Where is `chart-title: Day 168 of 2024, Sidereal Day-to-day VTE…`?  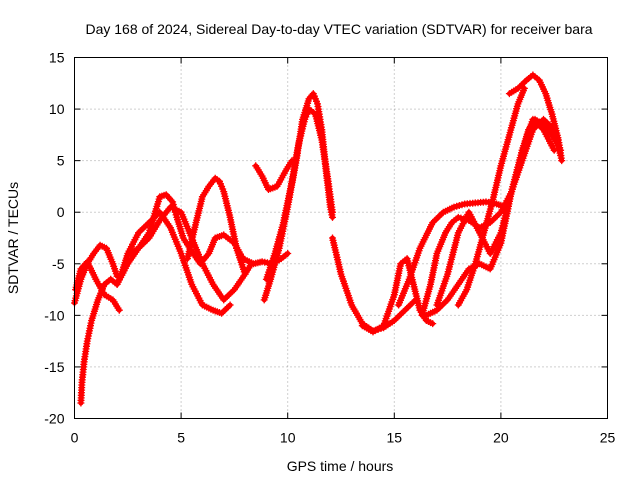
chart-title: Day 168 of 2024, Sidereal Day-to-day VTE… is located at coordinates (338, 29).